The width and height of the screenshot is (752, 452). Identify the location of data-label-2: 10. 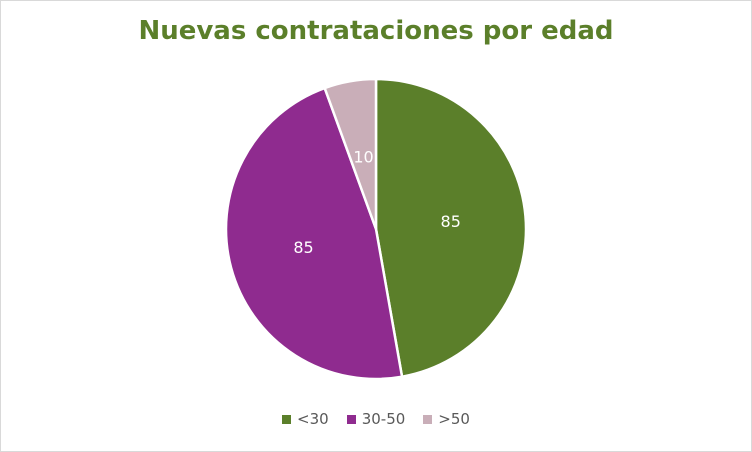
(363, 157).